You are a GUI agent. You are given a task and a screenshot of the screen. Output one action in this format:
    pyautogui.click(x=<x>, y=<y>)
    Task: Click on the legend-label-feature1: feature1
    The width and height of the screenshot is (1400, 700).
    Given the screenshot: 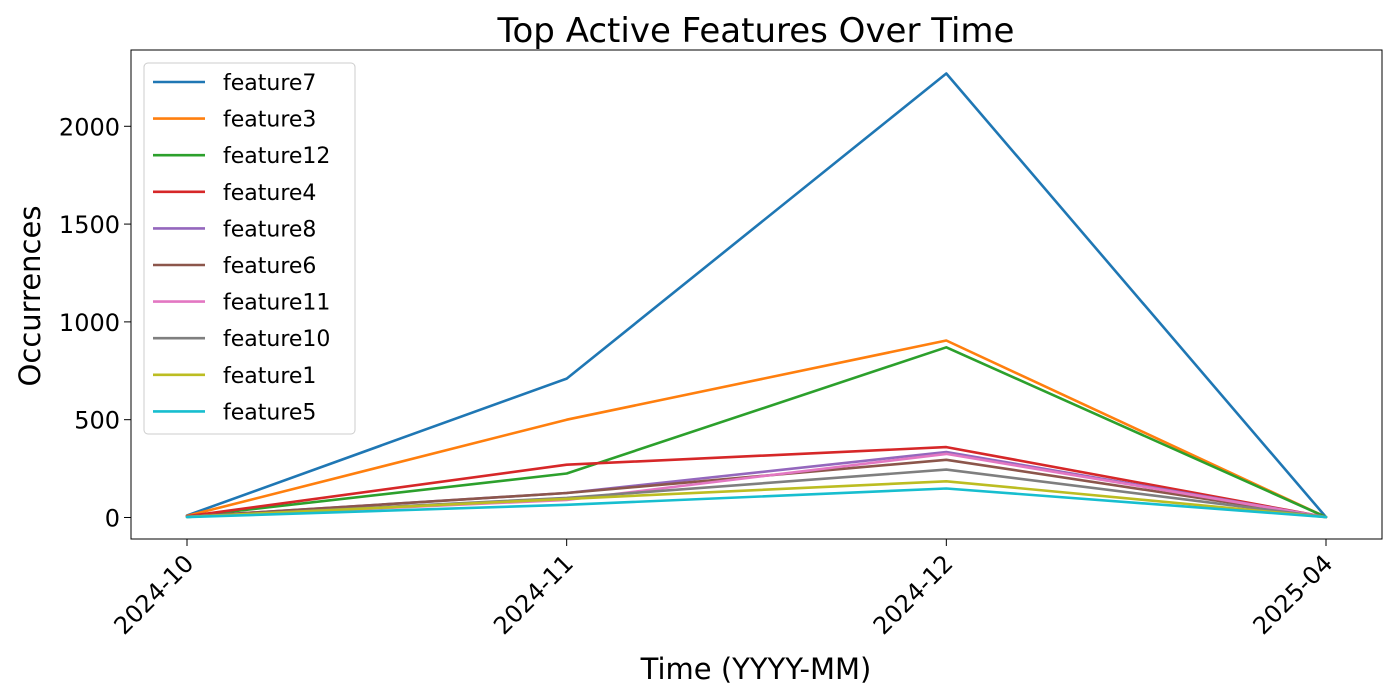 What is the action you would take?
    pyautogui.click(x=269, y=376)
    